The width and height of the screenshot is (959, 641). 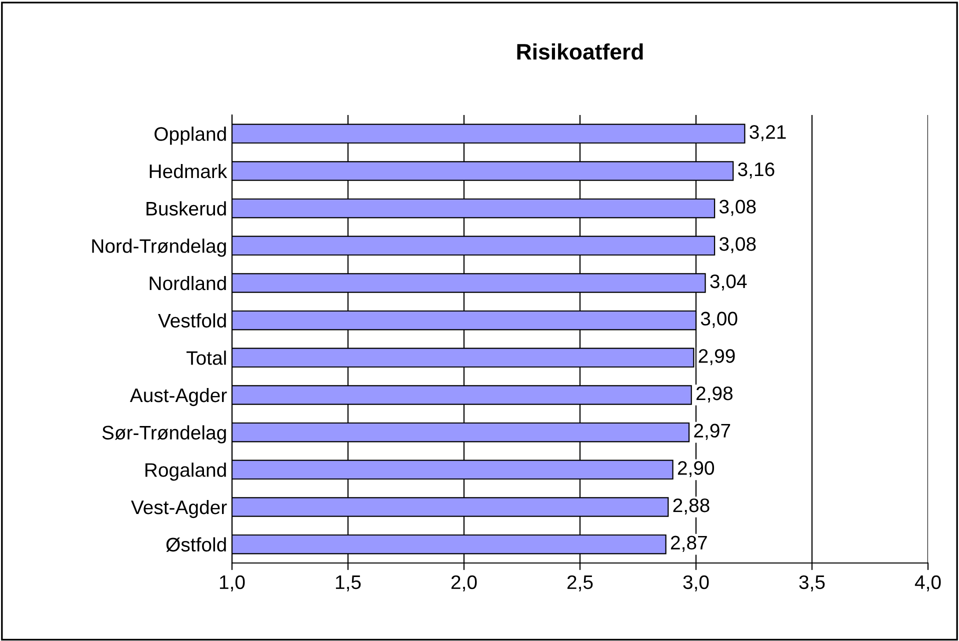 What do you see at coordinates (756, 170) in the screenshot?
I see `data-label: 3,16` at bounding box center [756, 170].